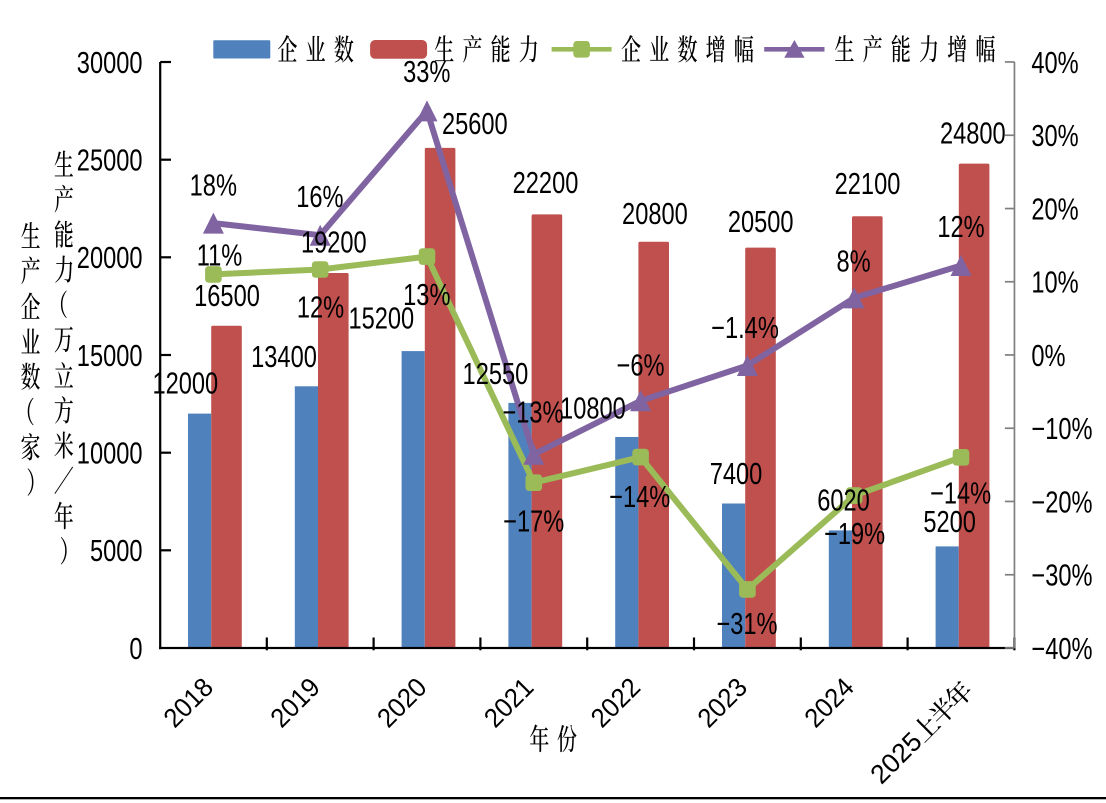 This screenshot has height=803, width=1106. Describe the element at coordinates (546, 182) in the screenshot. I see `svg-text: 22200` at that location.